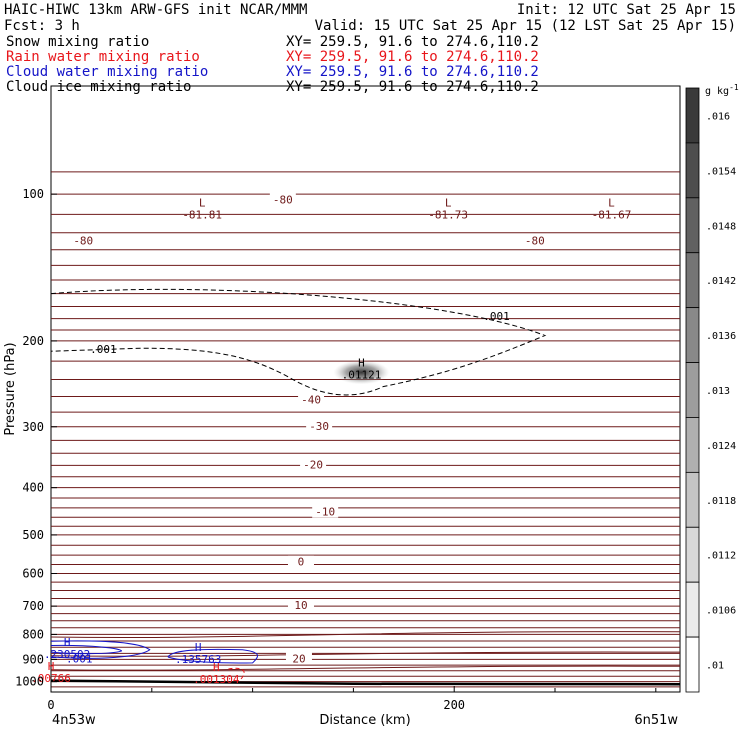  I want to click on extremum-marker: L-81.67, so click(612, 208).